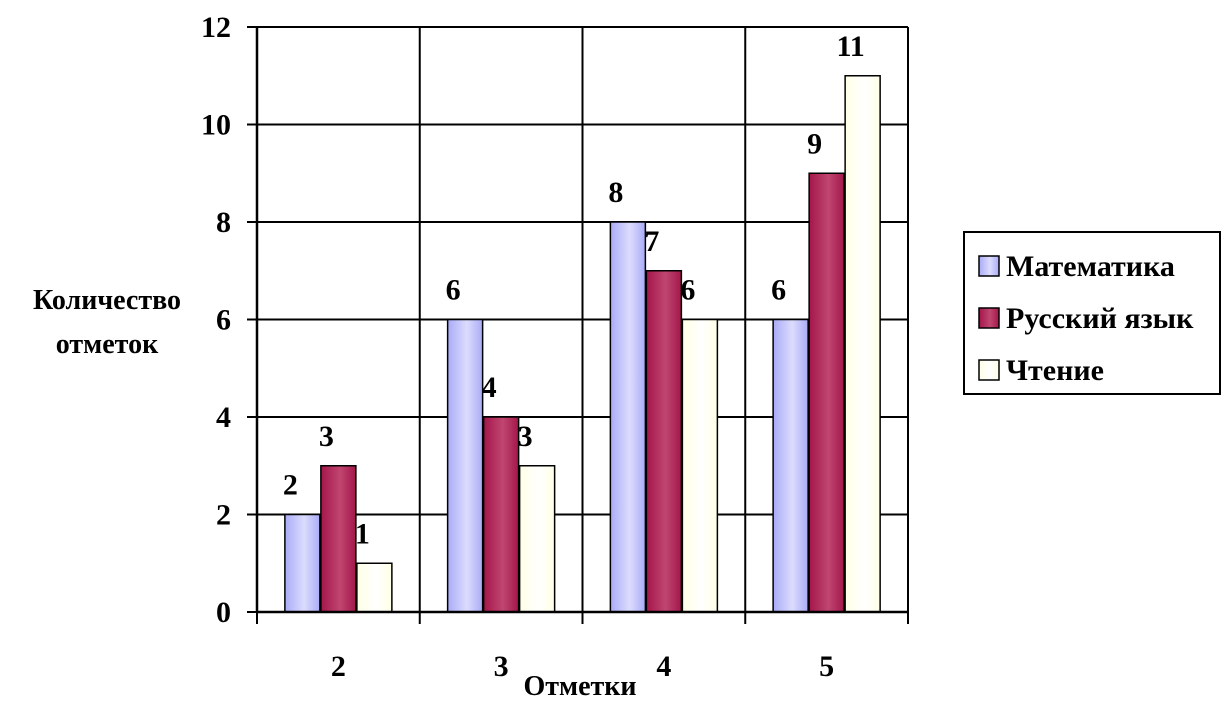  What do you see at coordinates (290, 485) in the screenshot?
I see `data-label: 2` at bounding box center [290, 485].